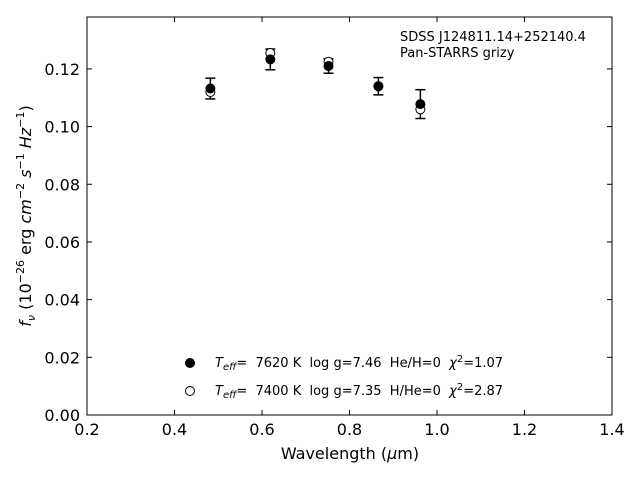 The image size is (640, 480). Describe the element at coordinates (174, 429) in the screenshot. I see `x-tick-label: 0.4` at that location.